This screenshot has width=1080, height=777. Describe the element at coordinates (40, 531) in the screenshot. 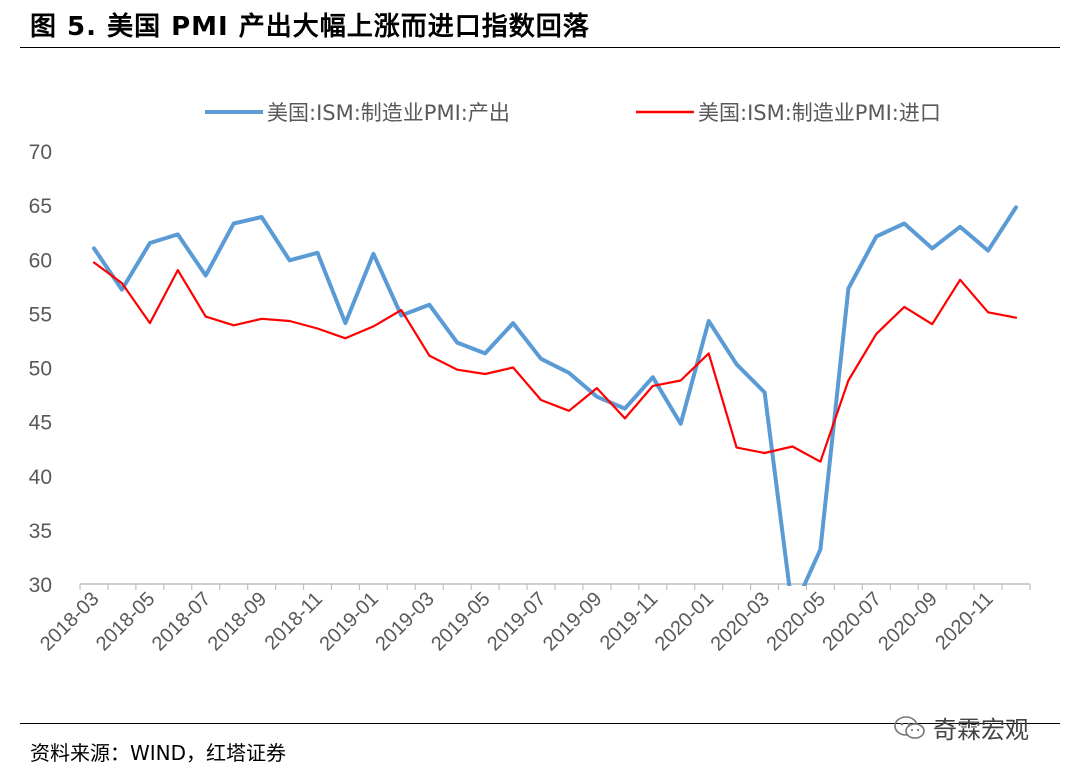

I see `y-tick-label: 35` at that location.